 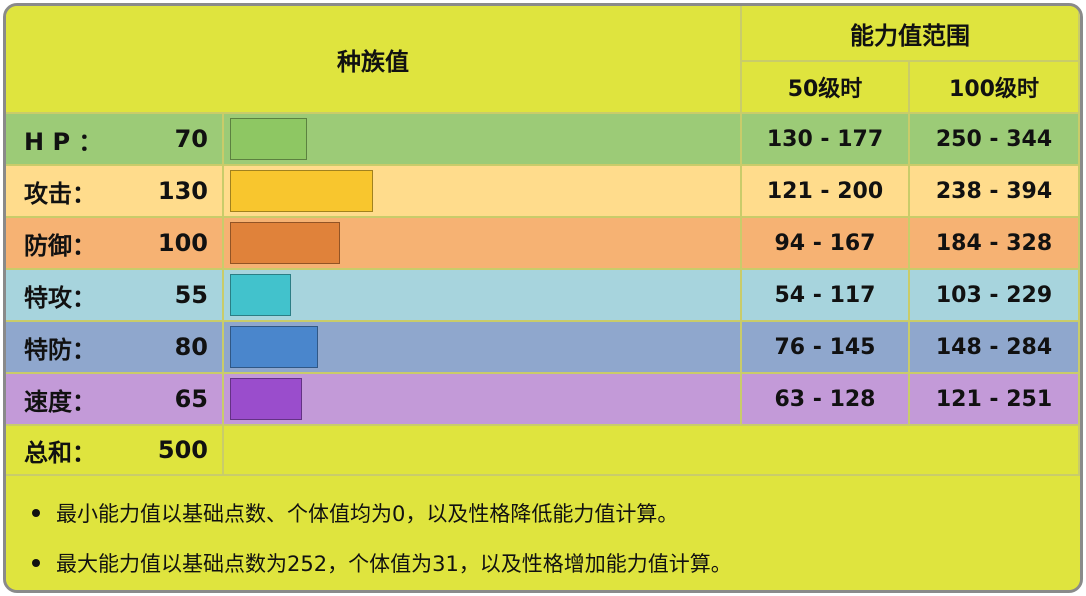 What do you see at coordinates (60, 193) in the screenshot?
I see `stat-name: 攻击：` at bounding box center [60, 193].